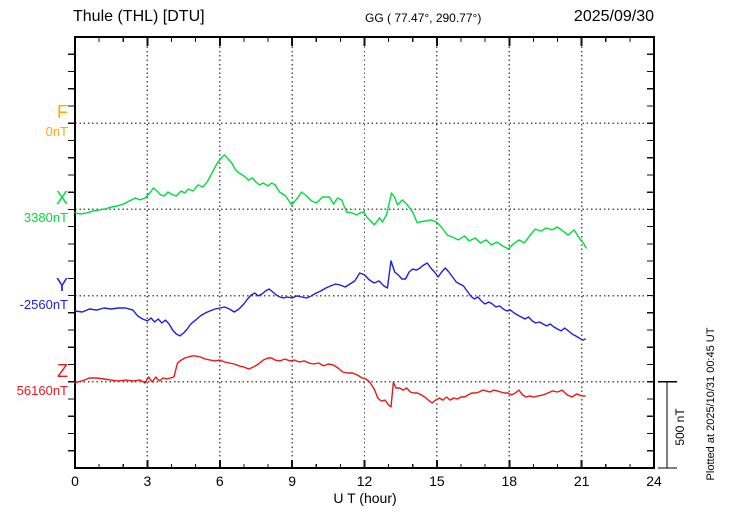 This screenshot has height=520, width=730. What do you see at coordinates (330, 381) in the screenshot?
I see `trace-z` at bounding box center [330, 381].